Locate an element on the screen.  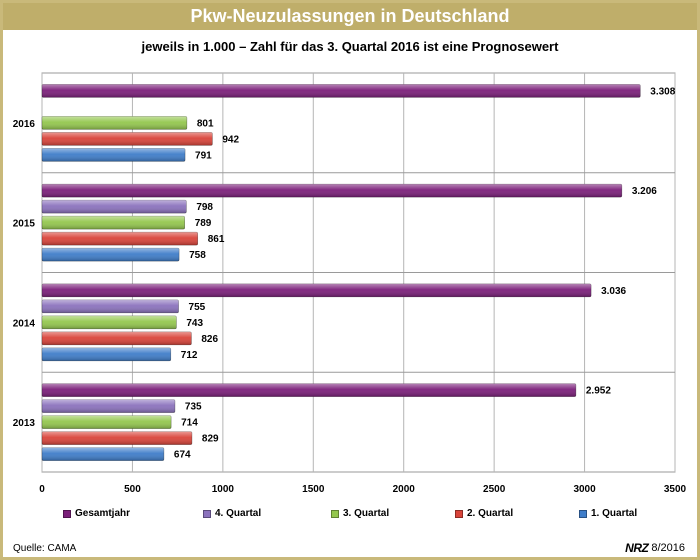
legend-item-q3: 3. Quartal is located at coordinates (360, 513).